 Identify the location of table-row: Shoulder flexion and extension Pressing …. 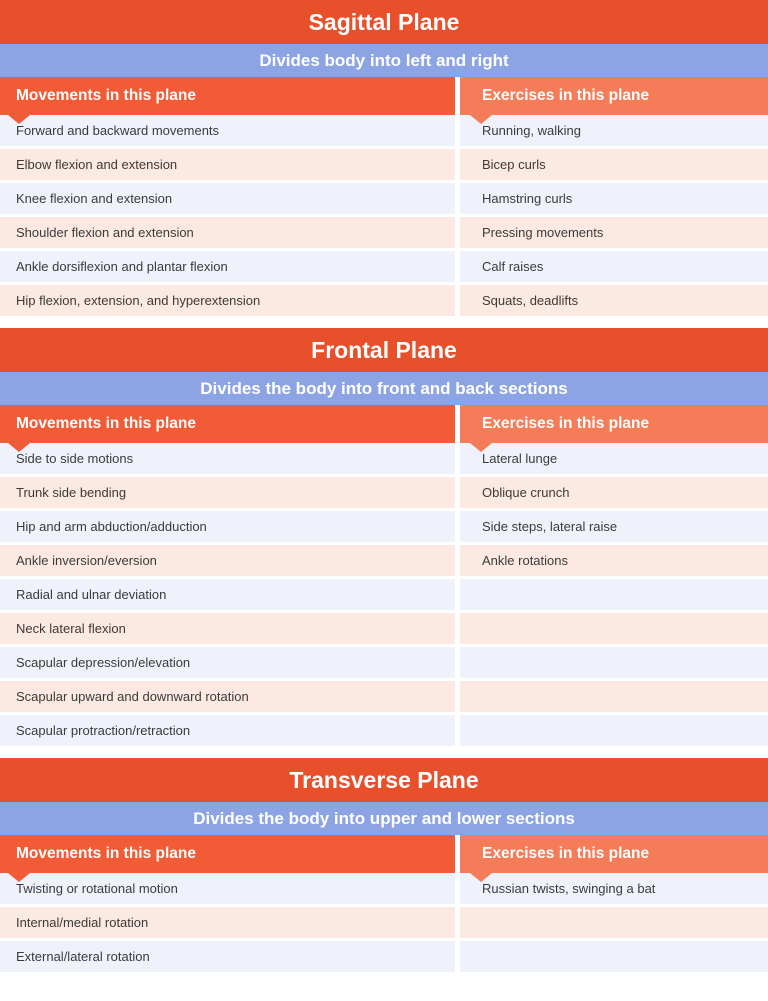
(384, 232).